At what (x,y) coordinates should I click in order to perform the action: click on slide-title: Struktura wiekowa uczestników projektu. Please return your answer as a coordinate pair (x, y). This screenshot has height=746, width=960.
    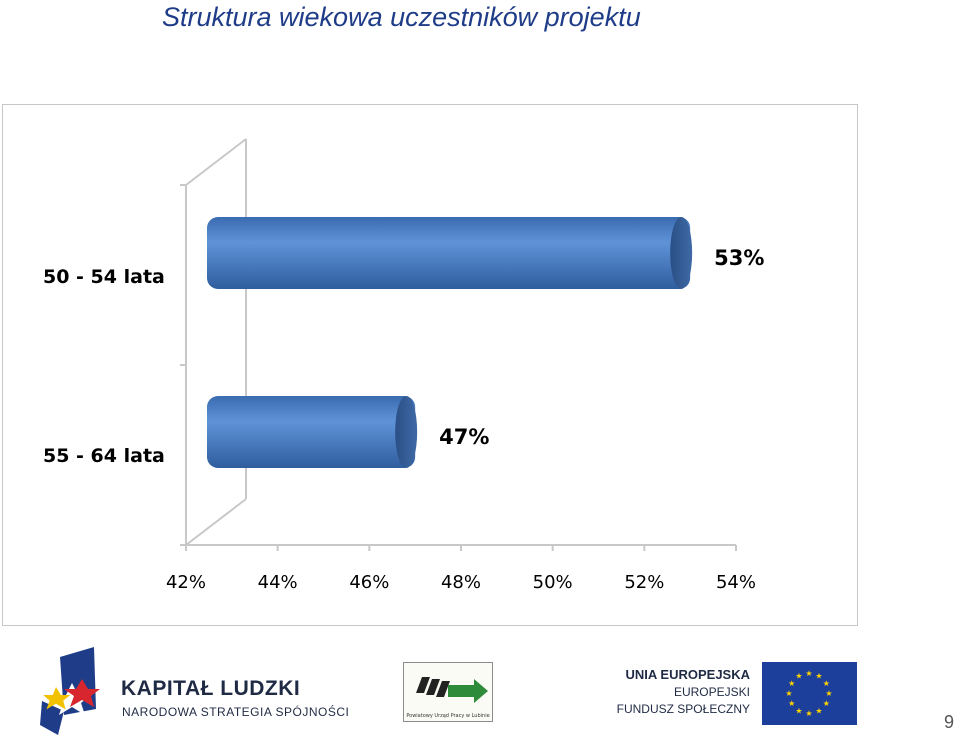
    Looking at the image, I should click on (401, 17).